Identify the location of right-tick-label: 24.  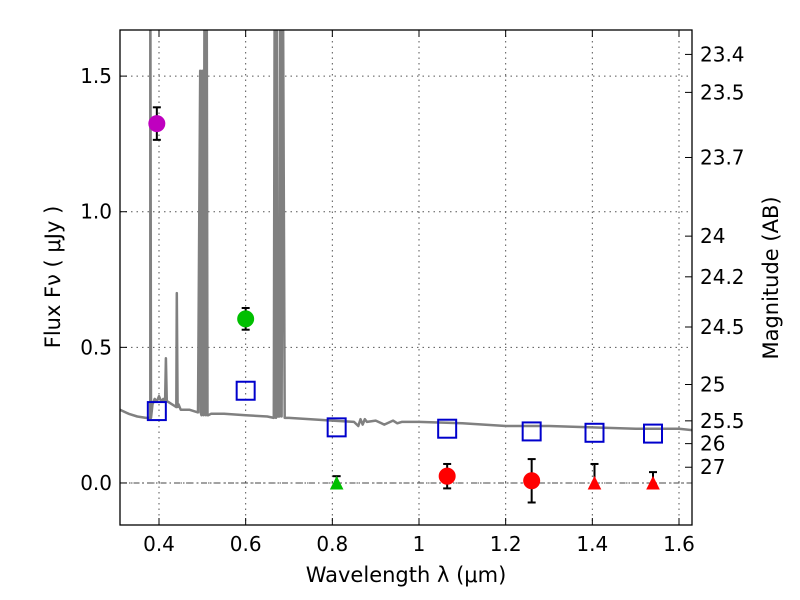
(712, 236).